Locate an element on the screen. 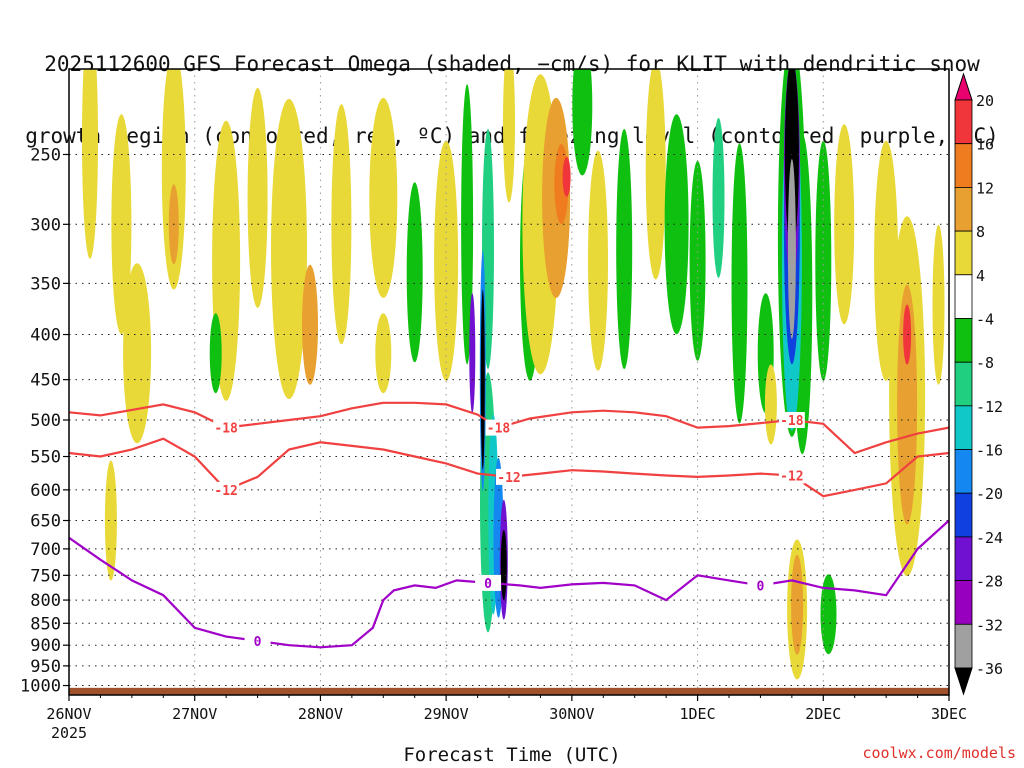 This screenshot has width=1024, height=768. x-tick-label: 28NOV is located at coordinates (320, 714).